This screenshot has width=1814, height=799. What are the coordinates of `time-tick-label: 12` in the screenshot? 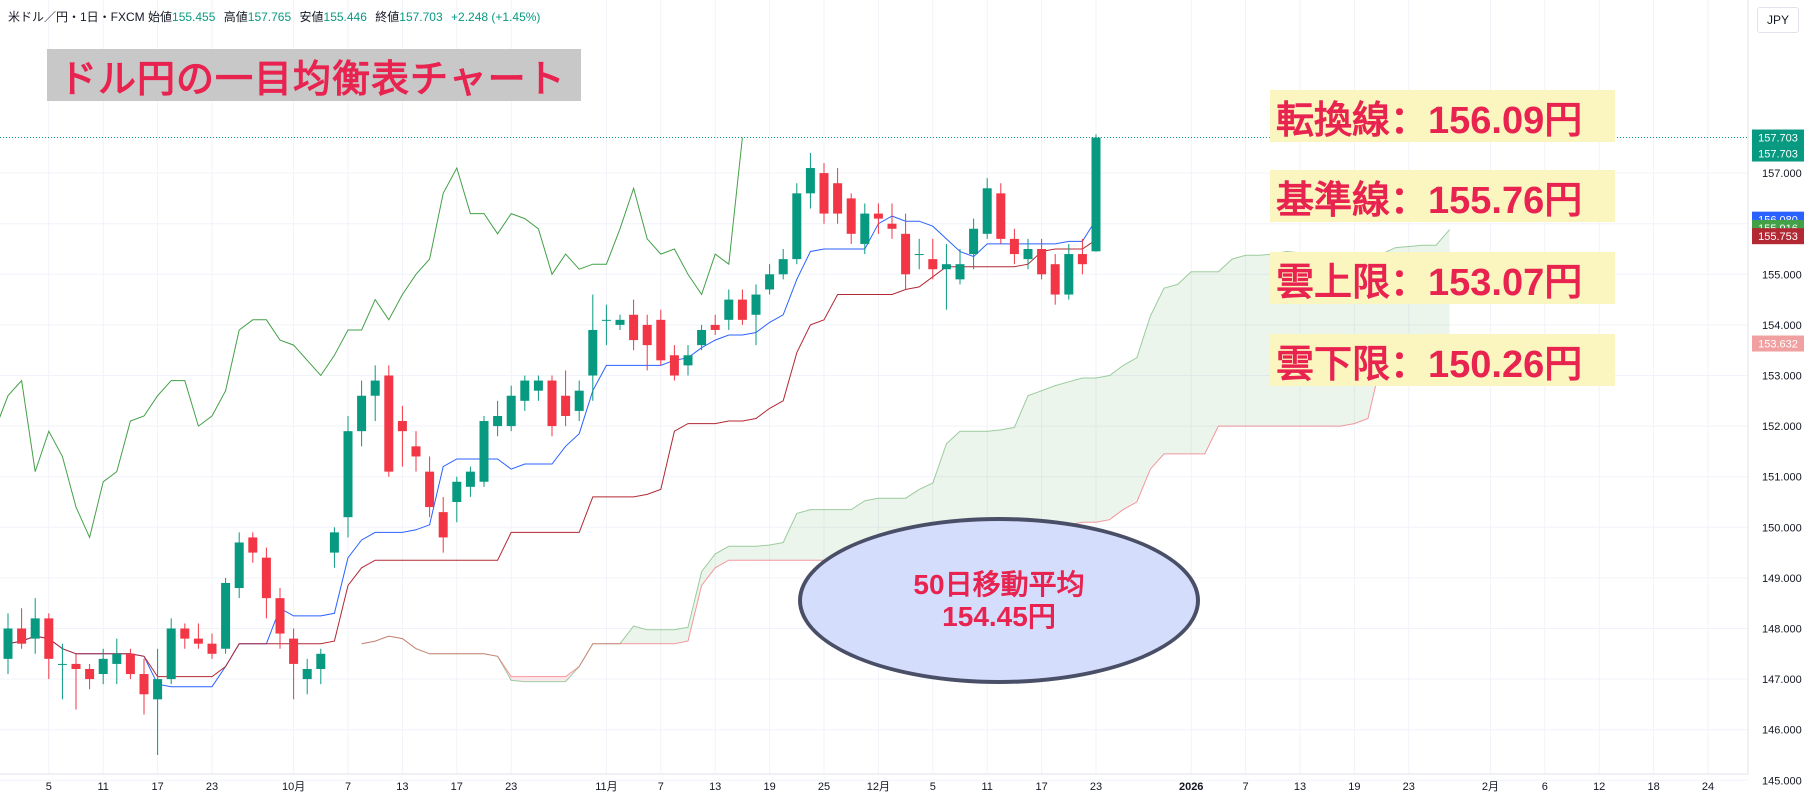 It's located at (1599, 787).